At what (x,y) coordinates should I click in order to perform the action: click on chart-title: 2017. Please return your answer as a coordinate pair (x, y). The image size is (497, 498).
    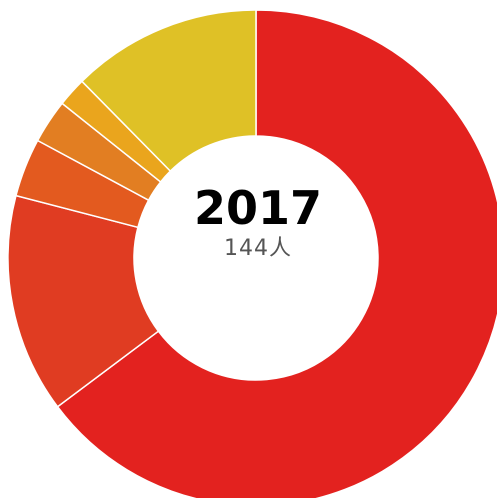
    Looking at the image, I should click on (258, 208).